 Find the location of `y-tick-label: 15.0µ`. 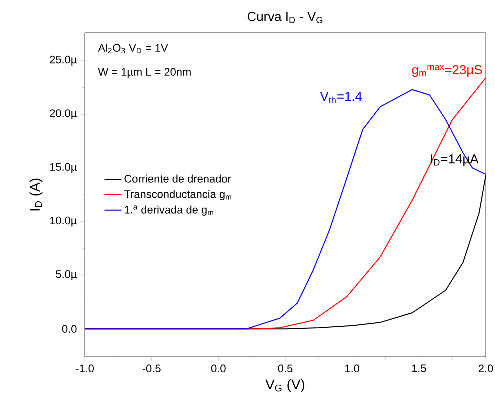

y-tick-label: 15.0µ is located at coordinates (63, 168).